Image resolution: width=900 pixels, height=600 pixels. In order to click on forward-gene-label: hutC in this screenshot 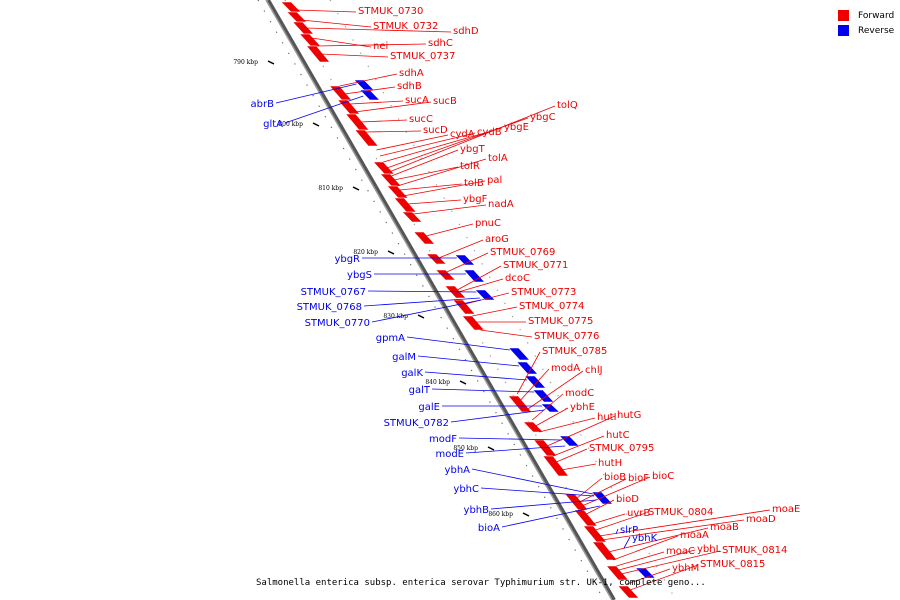, I will do `click(618, 435)`.